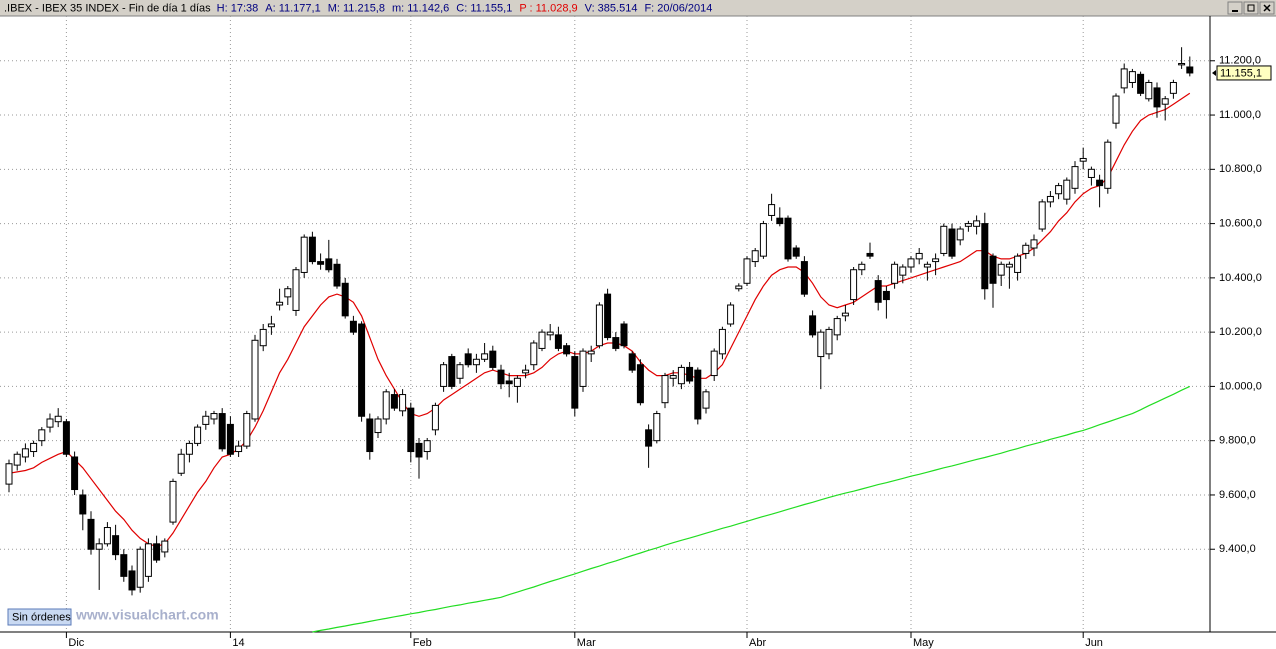  I want to click on y-tick-label: 10.600,0, so click(1240, 224).